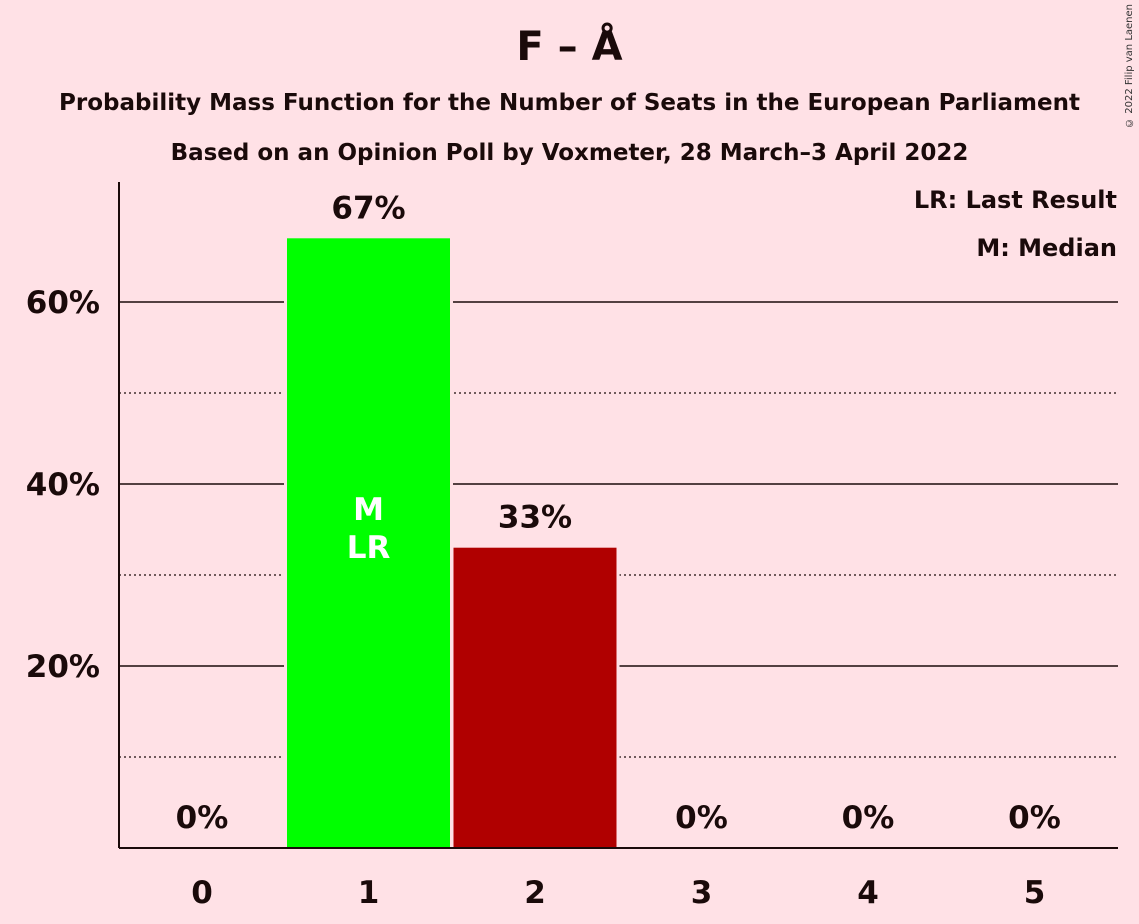 The image size is (1139, 924). What do you see at coordinates (1015, 200) in the screenshot?
I see `legend-last-result: LR: Last Result` at bounding box center [1015, 200].